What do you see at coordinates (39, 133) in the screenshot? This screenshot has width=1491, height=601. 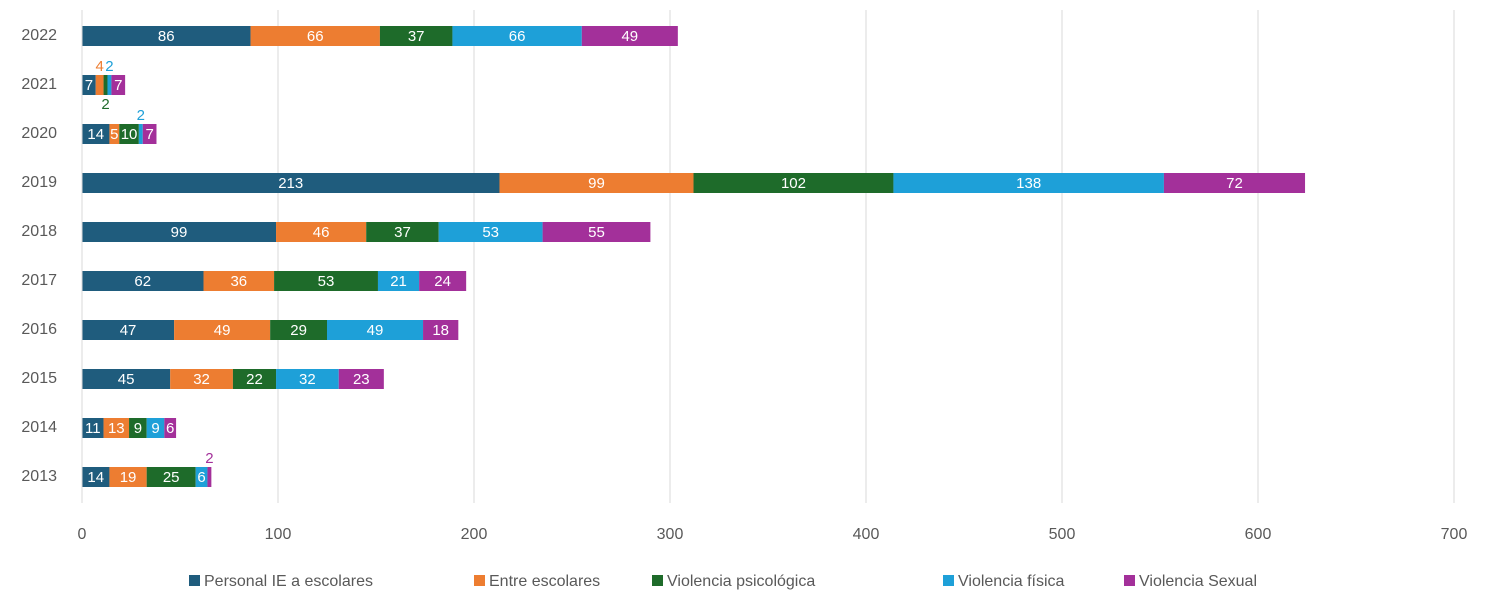 I see `y-tick-label: 2020` at bounding box center [39, 133].